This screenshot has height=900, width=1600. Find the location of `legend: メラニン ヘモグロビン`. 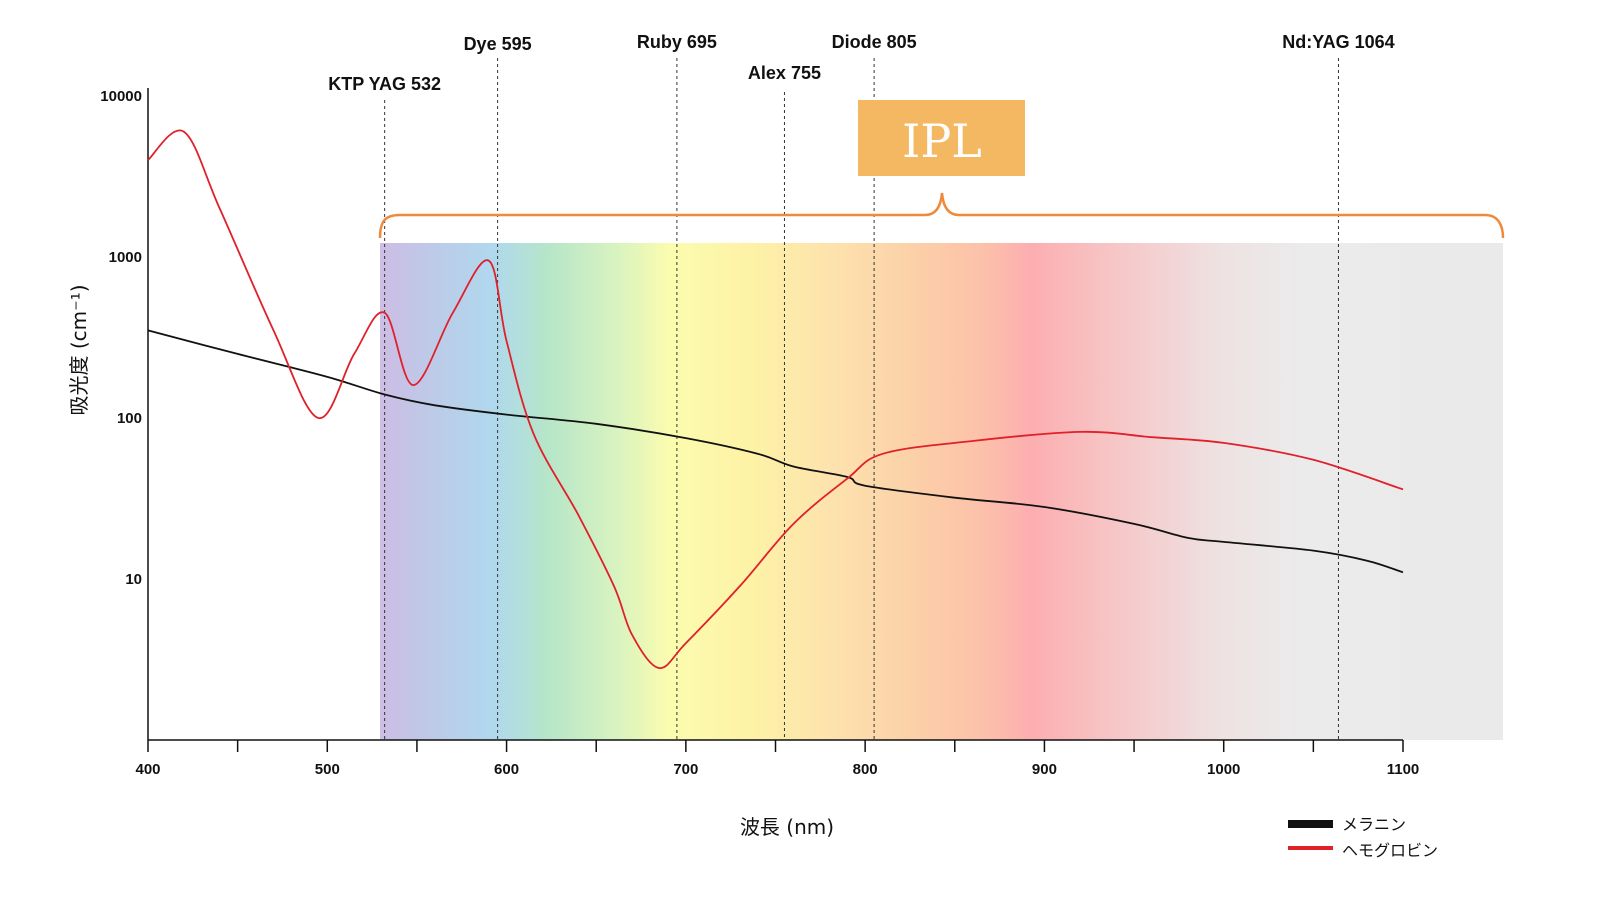

legend: メラニン ヘモグロビン is located at coordinates (1363, 837).